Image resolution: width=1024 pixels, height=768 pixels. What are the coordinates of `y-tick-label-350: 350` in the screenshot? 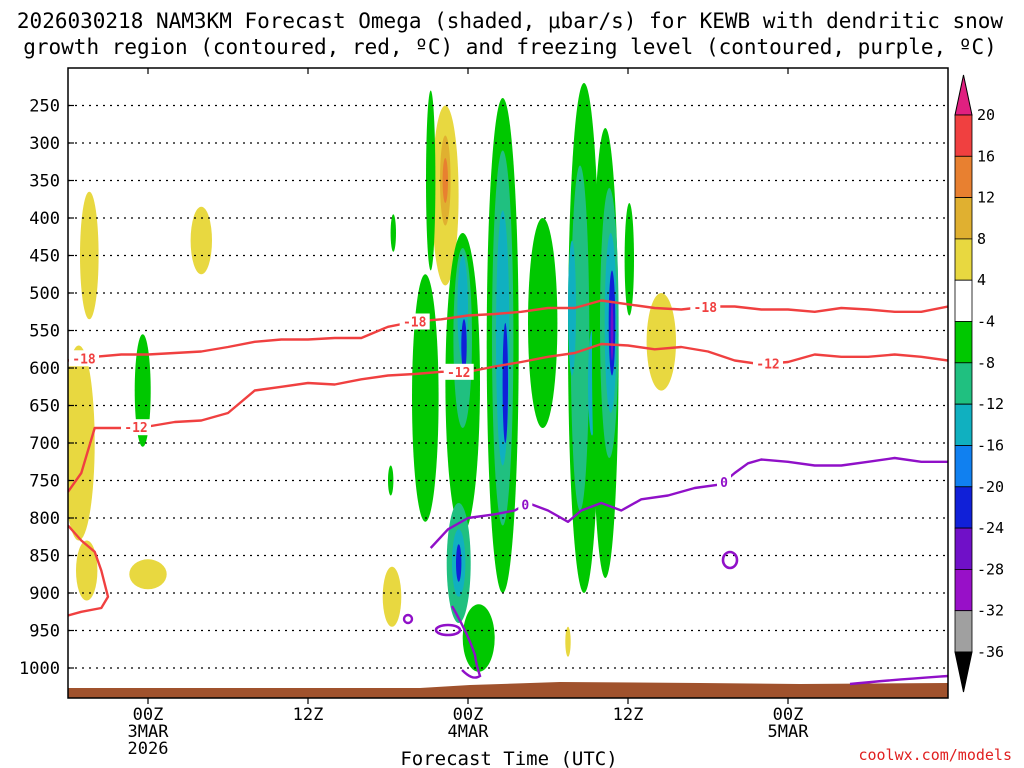 It's located at (44, 182).